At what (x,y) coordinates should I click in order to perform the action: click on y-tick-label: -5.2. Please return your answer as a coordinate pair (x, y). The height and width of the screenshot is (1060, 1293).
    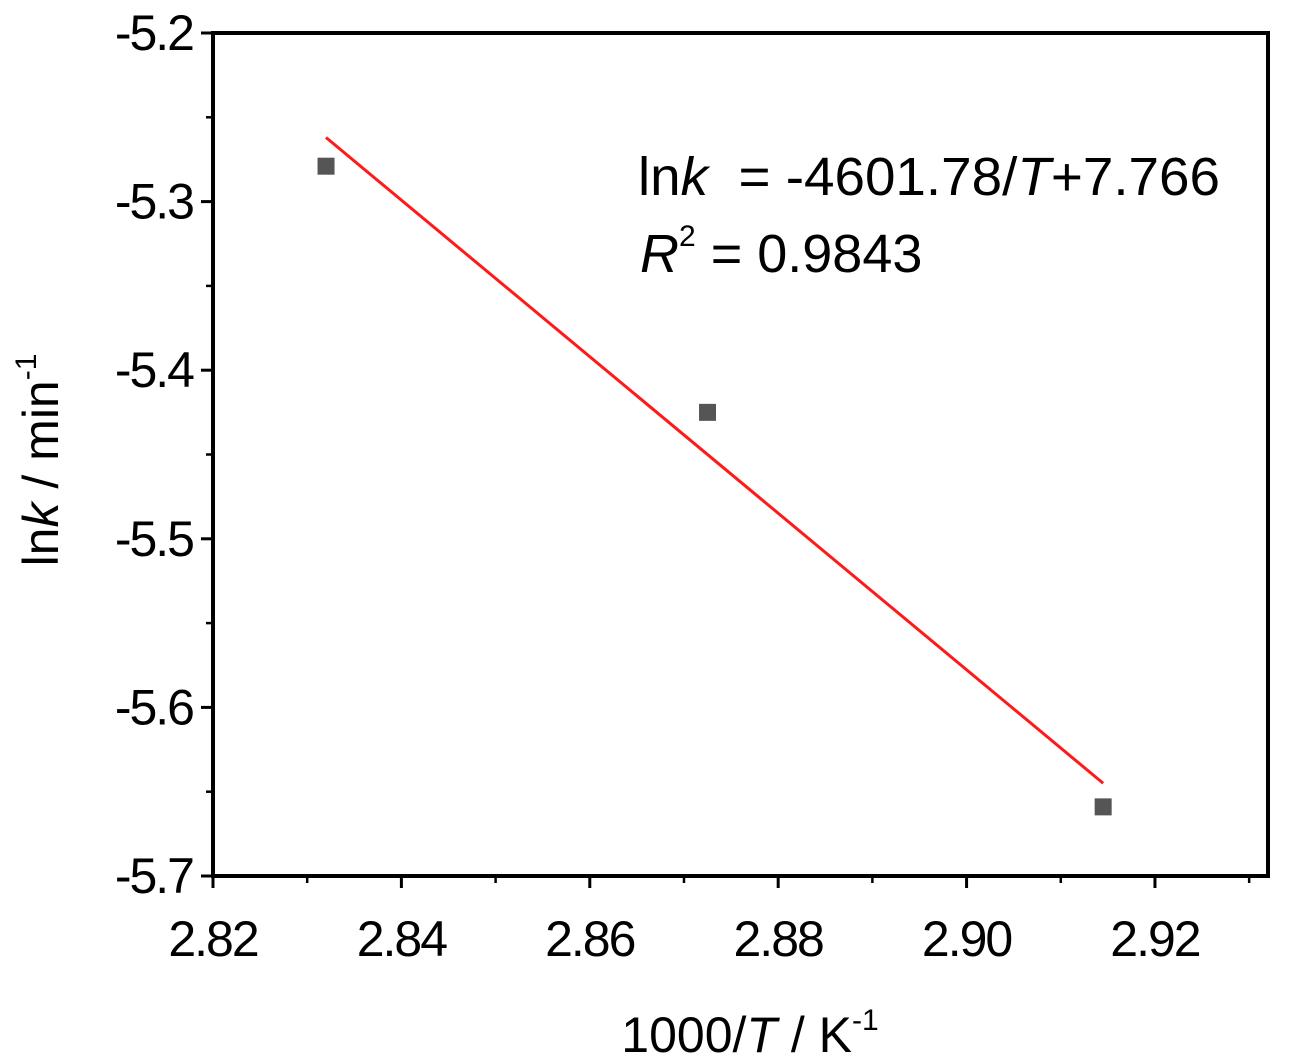
    Looking at the image, I should click on (154, 33).